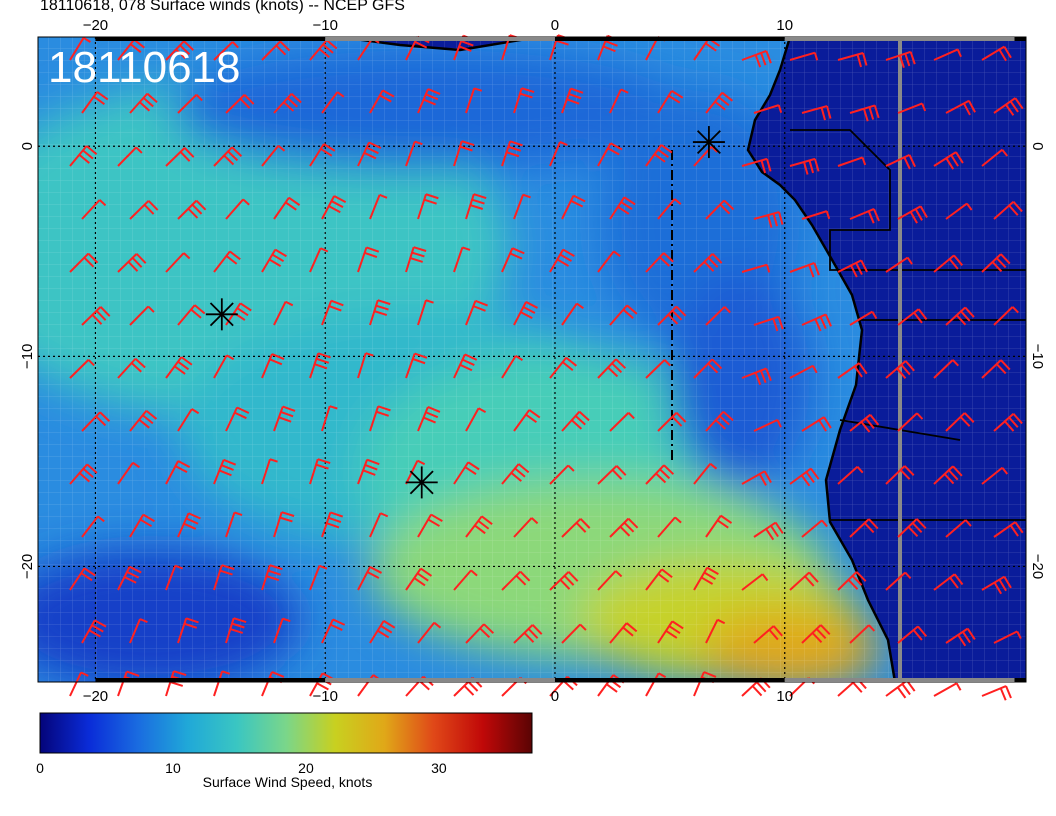 Image resolution: width=1056 pixels, height=816 pixels. Describe the element at coordinates (306, 768) in the screenshot. I see `colorbar-tick-label: 20` at that location.